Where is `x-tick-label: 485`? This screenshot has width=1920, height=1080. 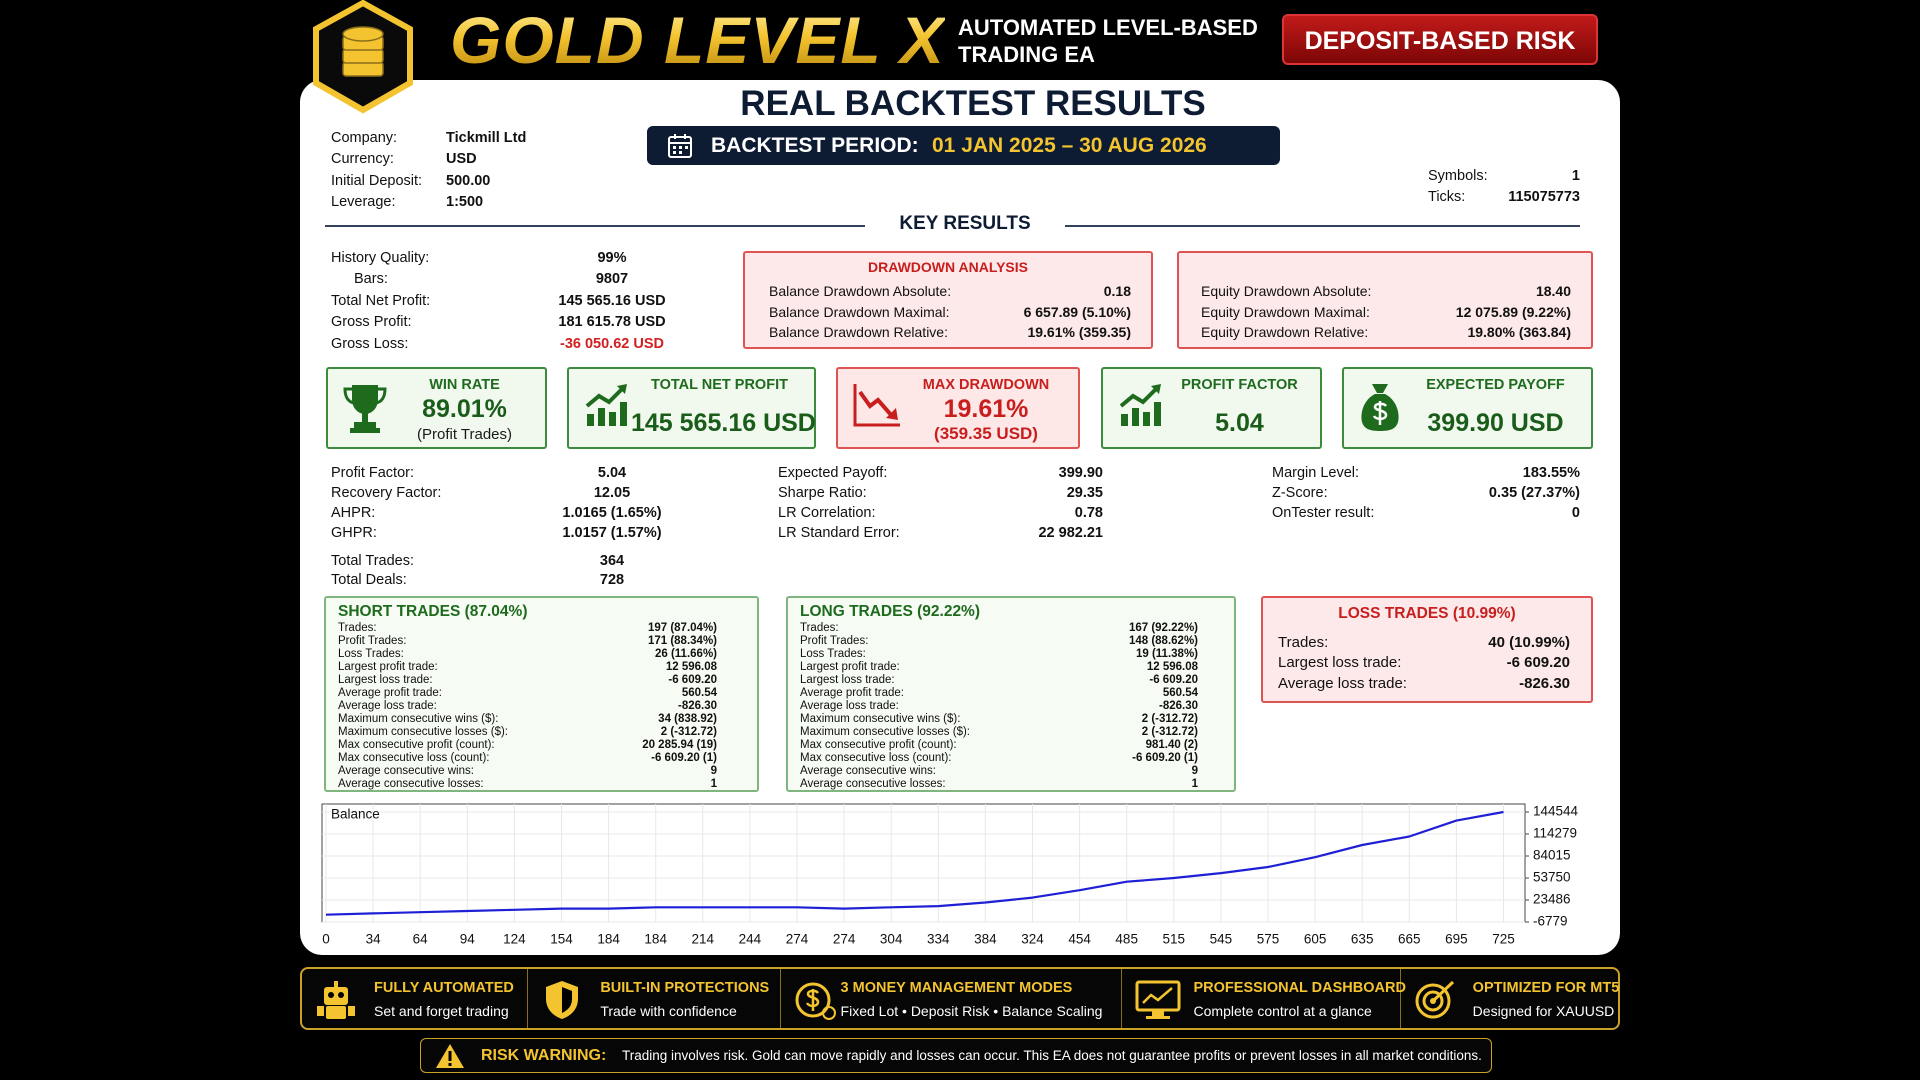
x-tick-label: 485 is located at coordinates (1126, 939).